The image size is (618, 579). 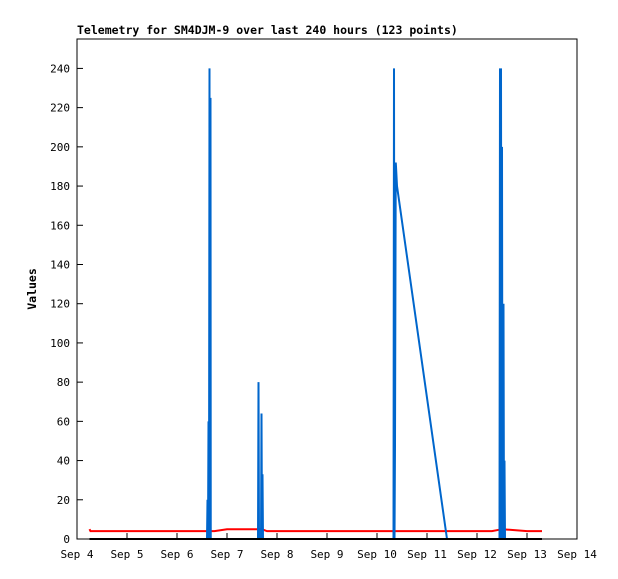 I want to click on x-tick-label: Sep 9, so click(x=326, y=554).